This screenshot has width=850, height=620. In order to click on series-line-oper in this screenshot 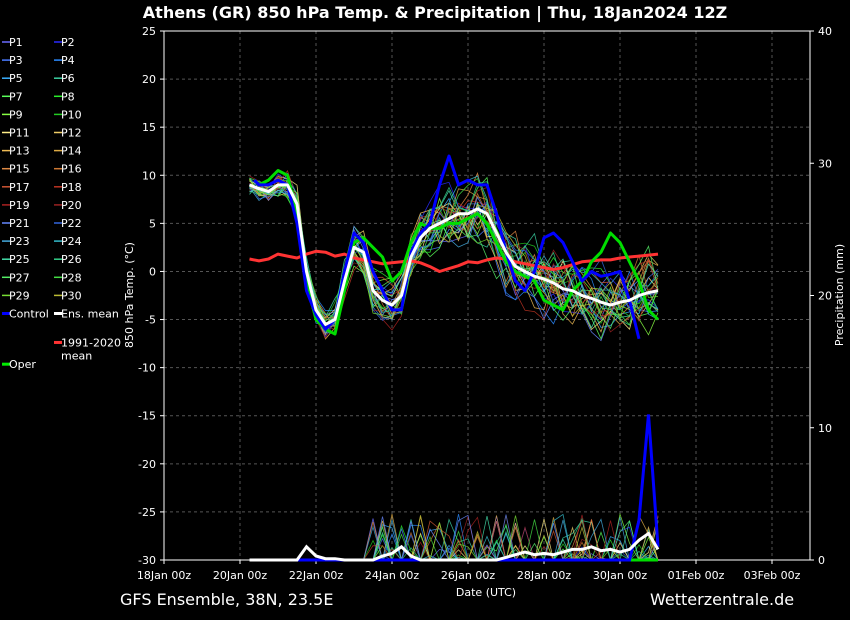, I will do `click(456, 252)`.